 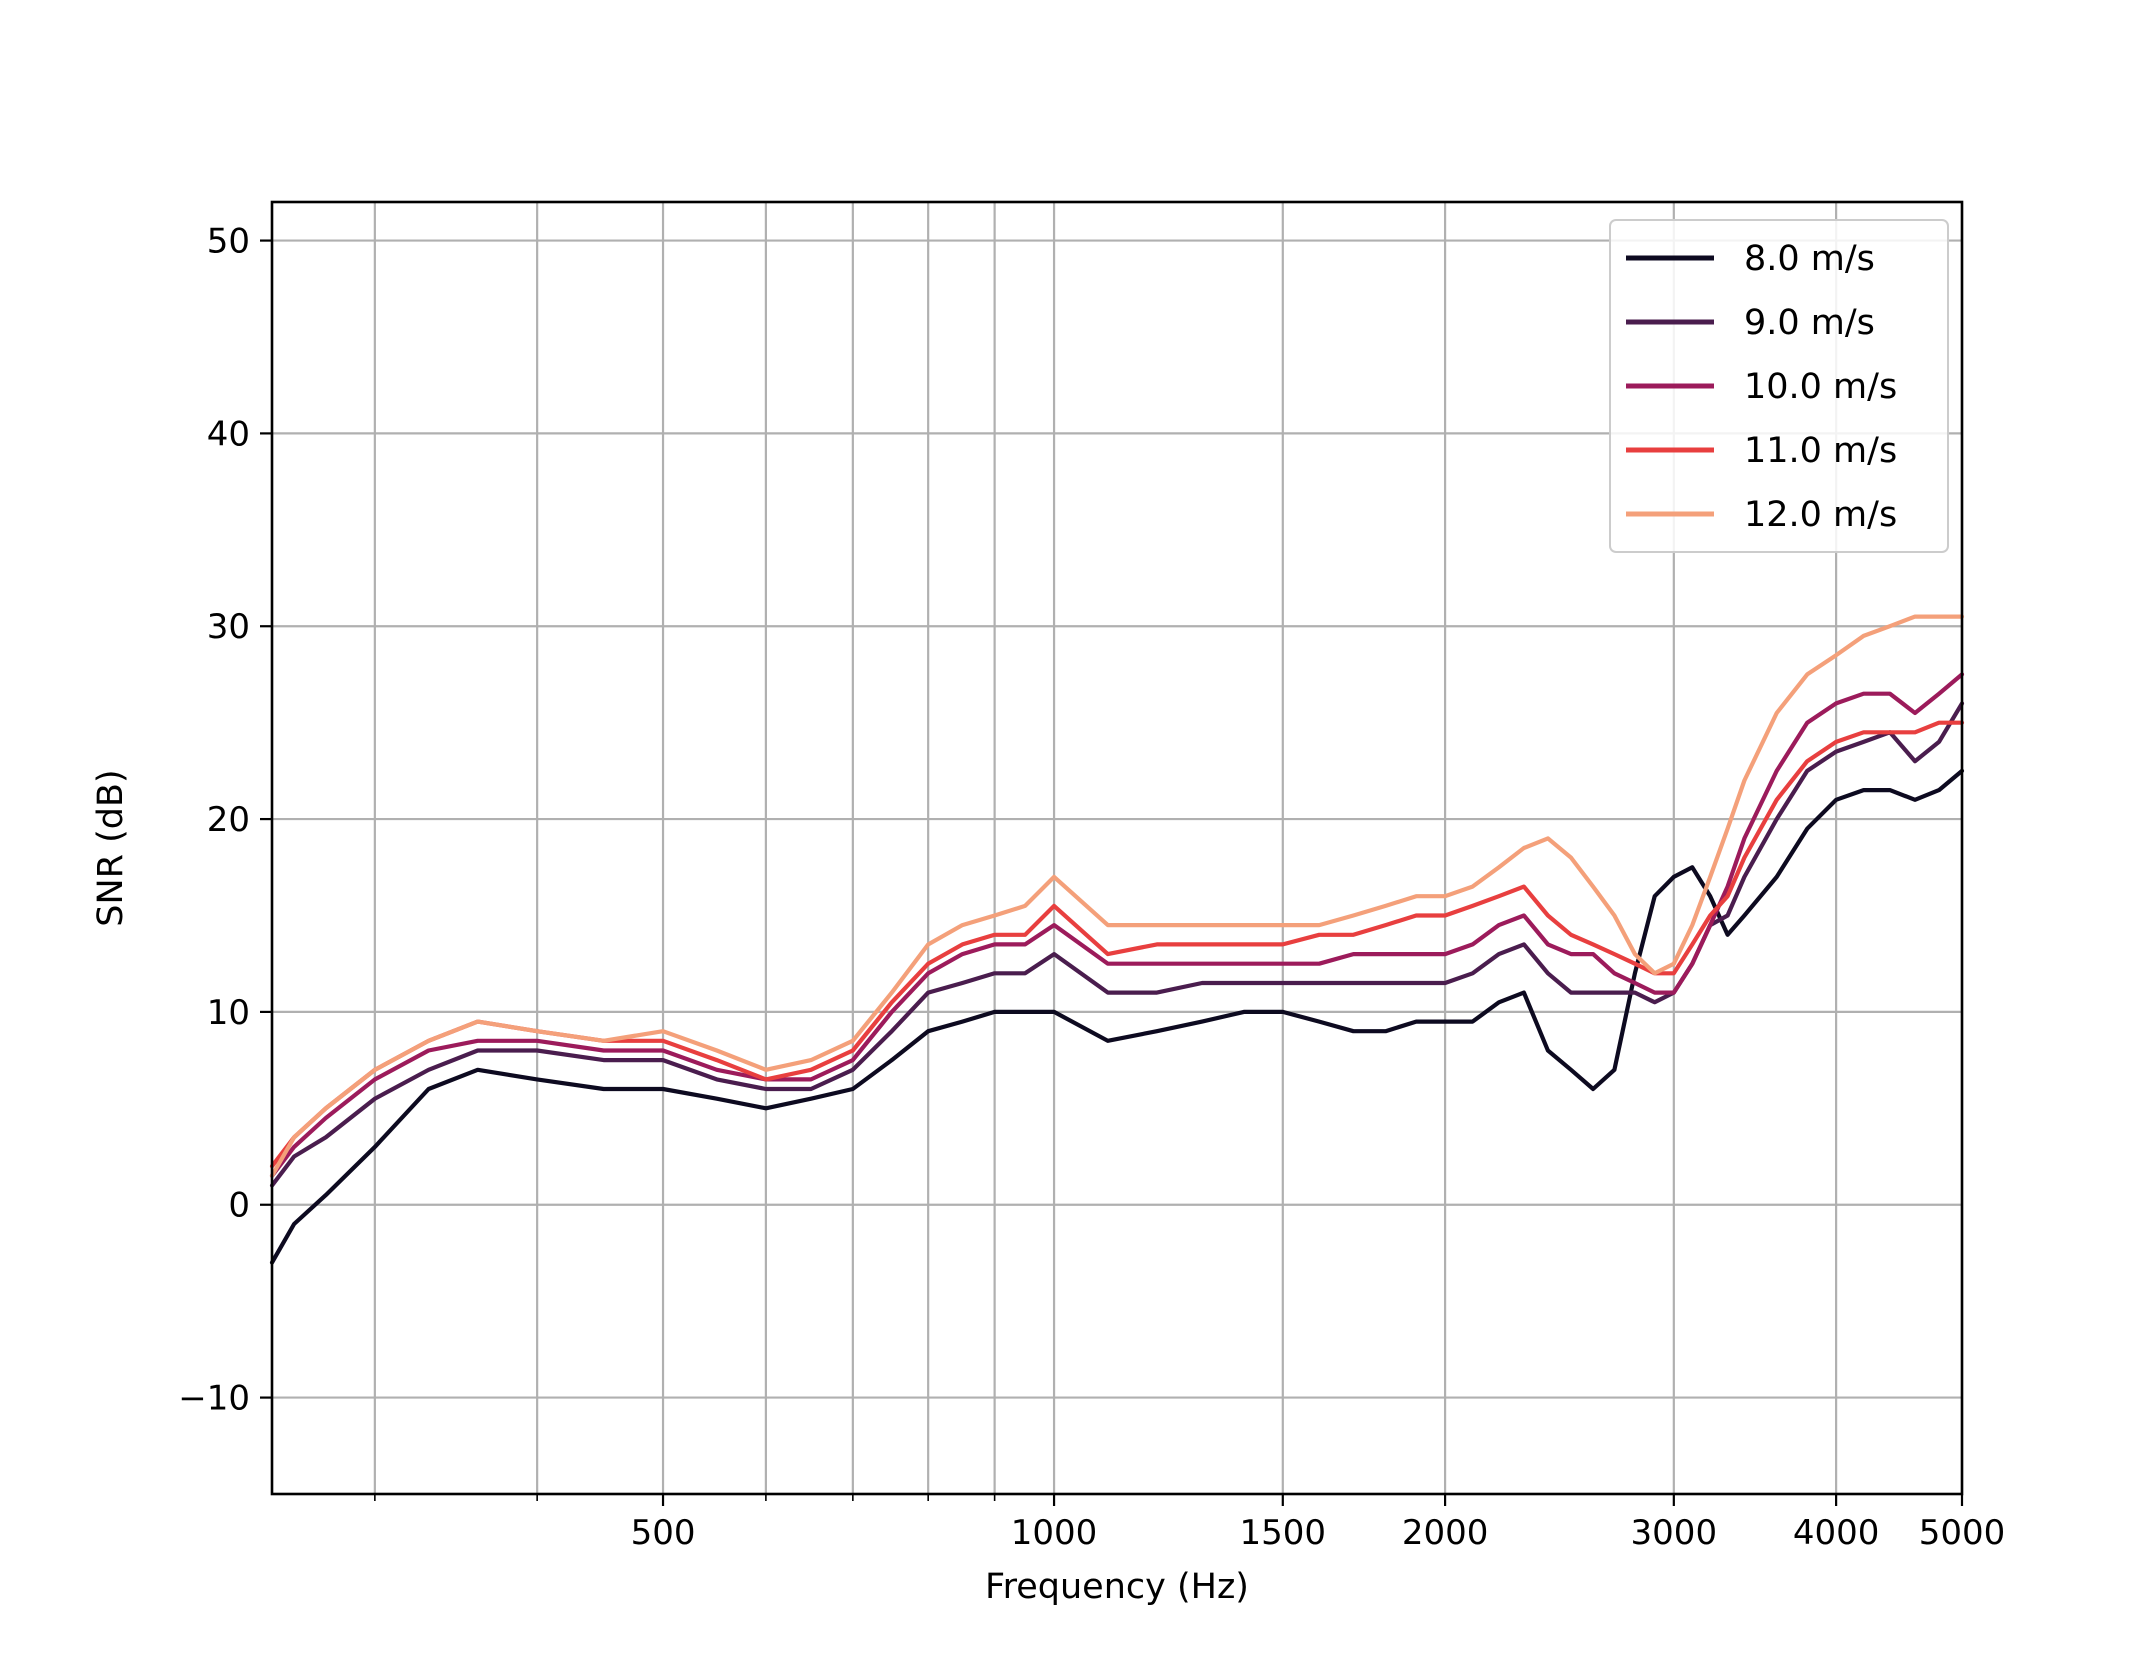 What do you see at coordinates (1445, 1533) in the screenshot?
I see `x-tick-label: 2000` at bounding box center [1445, 1533].